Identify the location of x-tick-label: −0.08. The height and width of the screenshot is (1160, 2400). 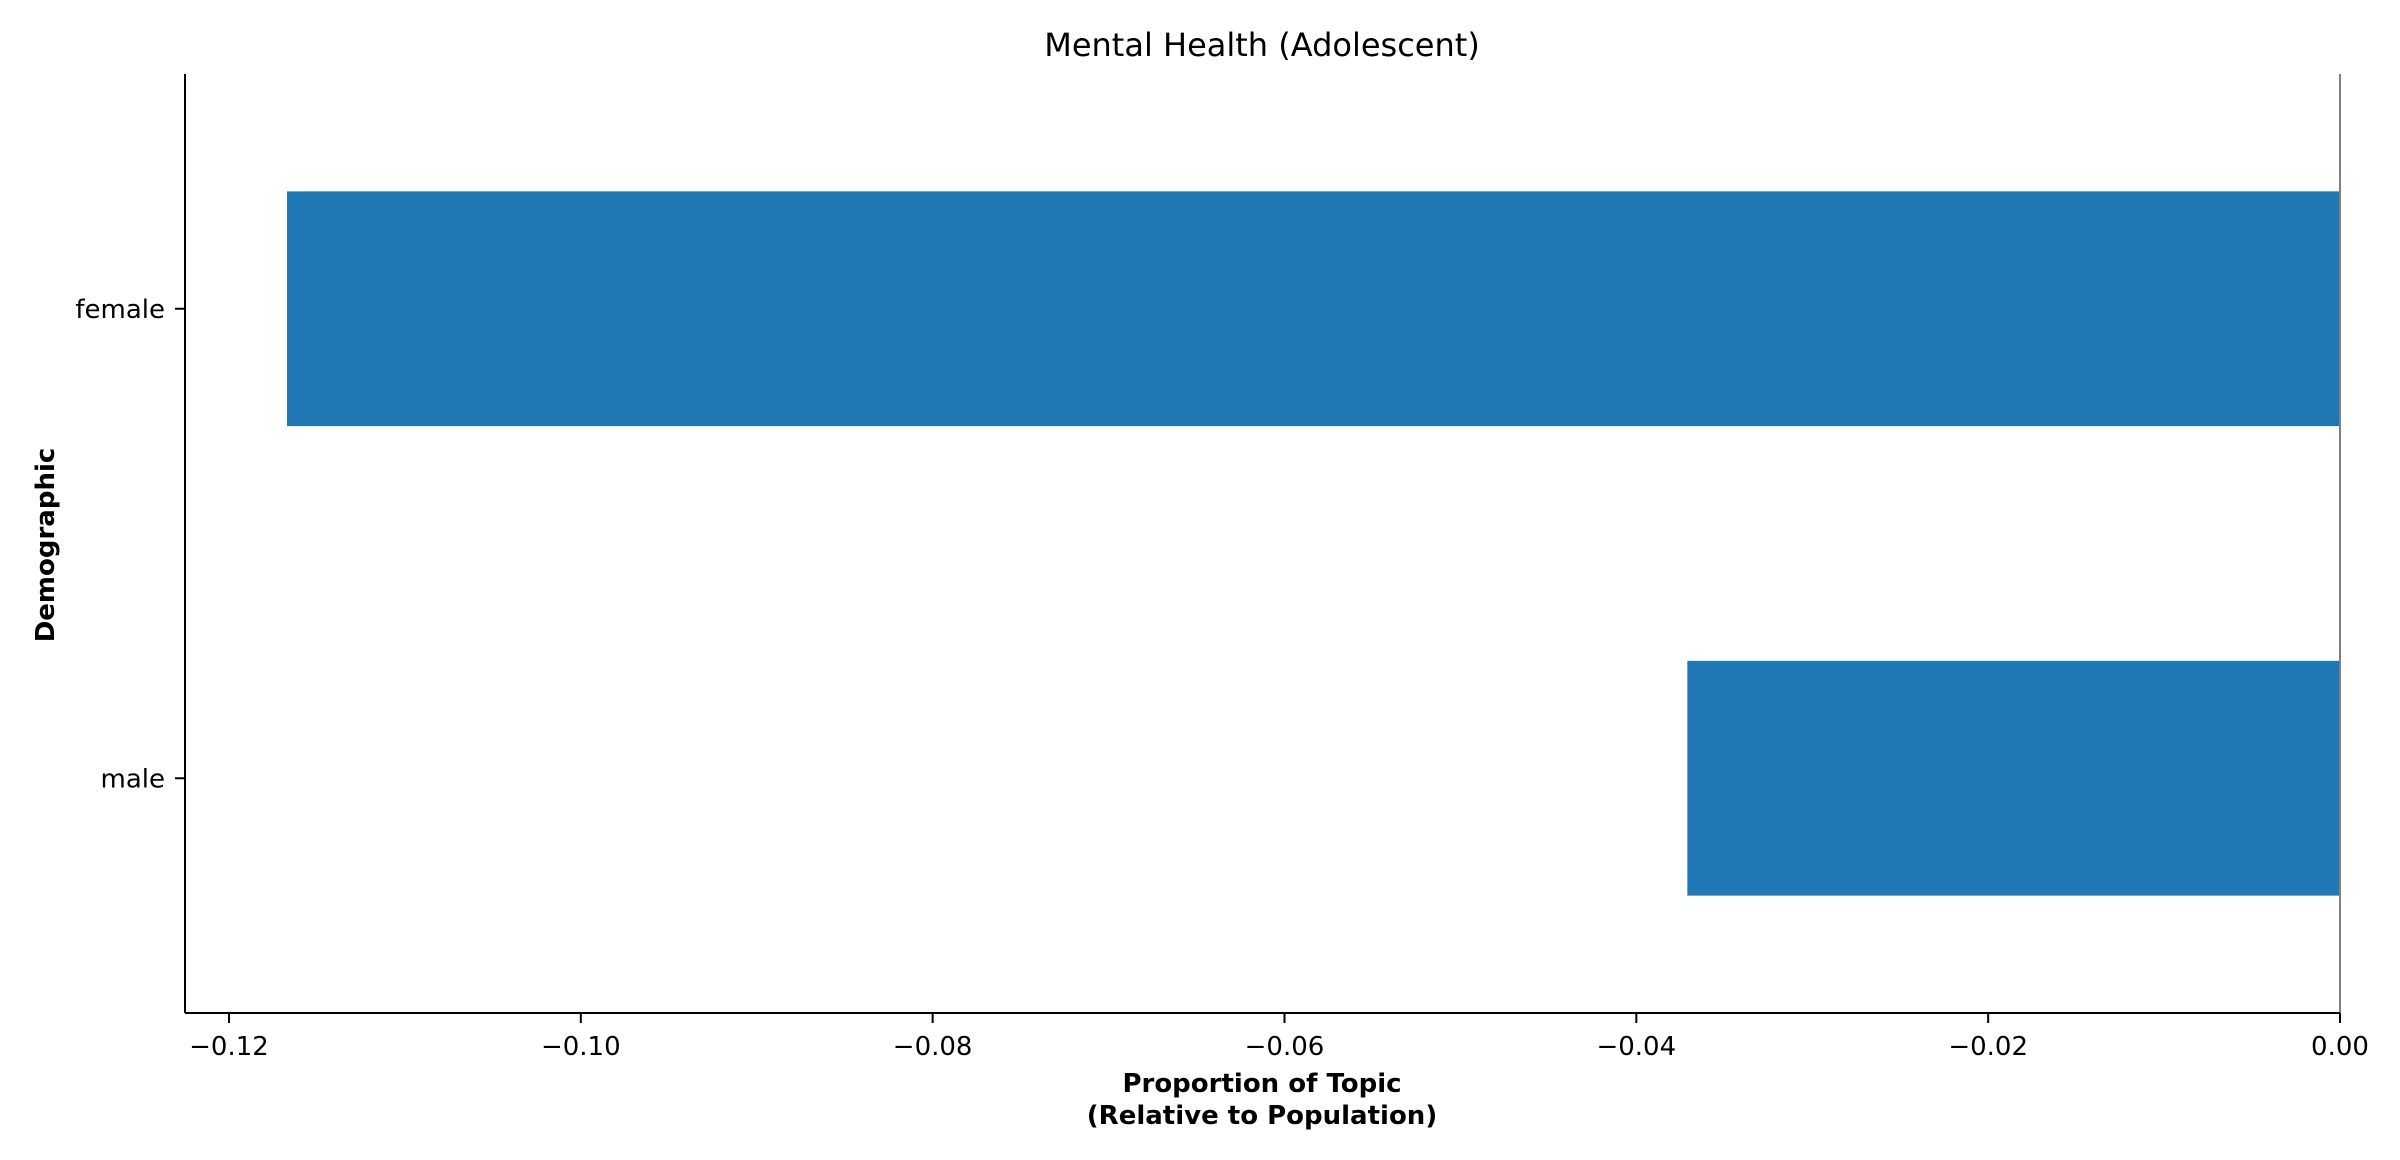
(933, 1047).